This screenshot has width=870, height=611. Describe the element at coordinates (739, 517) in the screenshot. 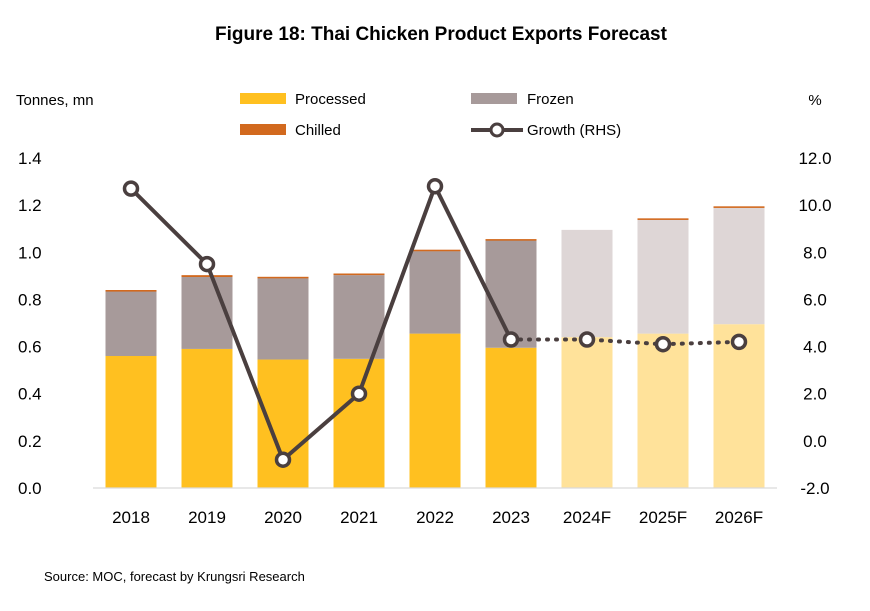

I see `x-axis-tick-label: 2026F` at that location.